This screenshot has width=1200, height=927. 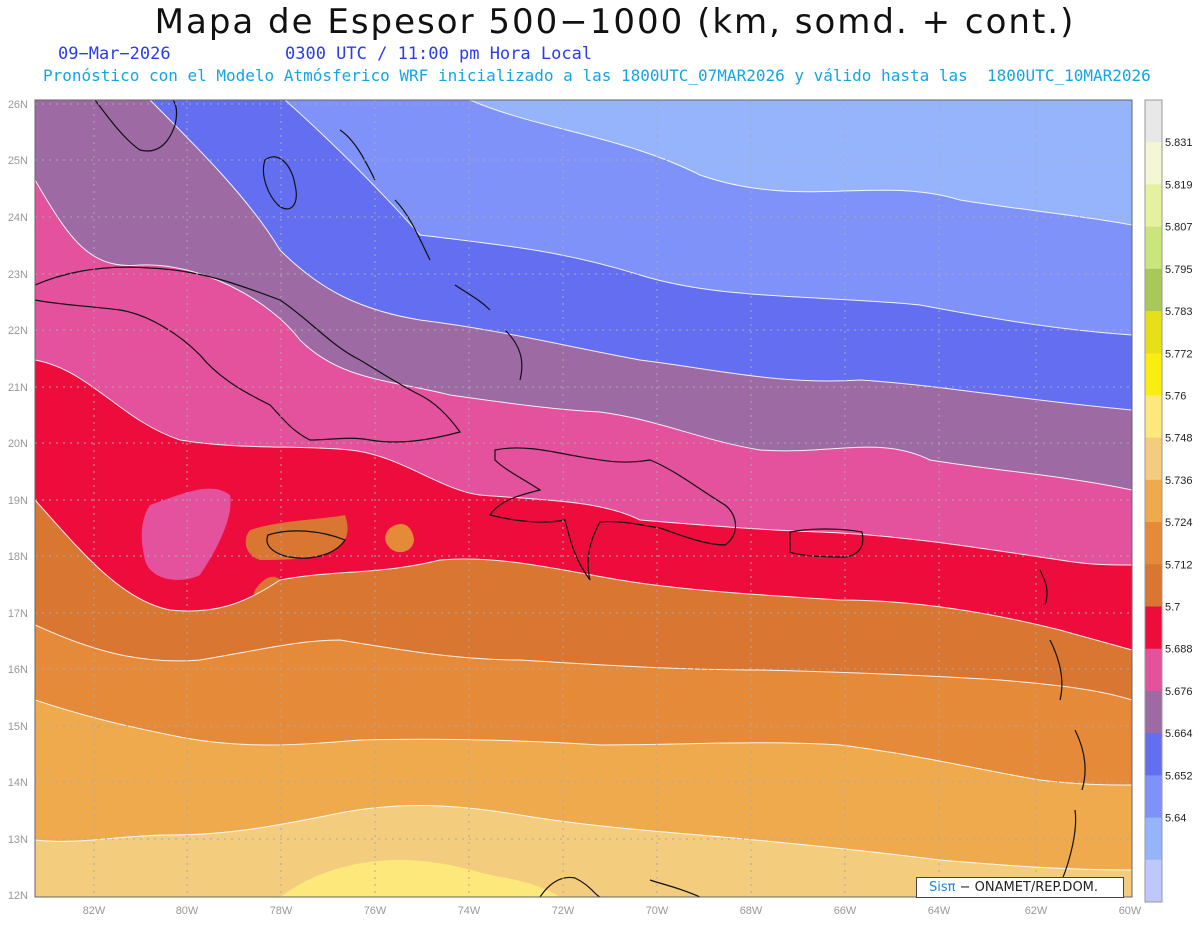 I want to click on lon-label: 80W, so click(x=187, y=911).